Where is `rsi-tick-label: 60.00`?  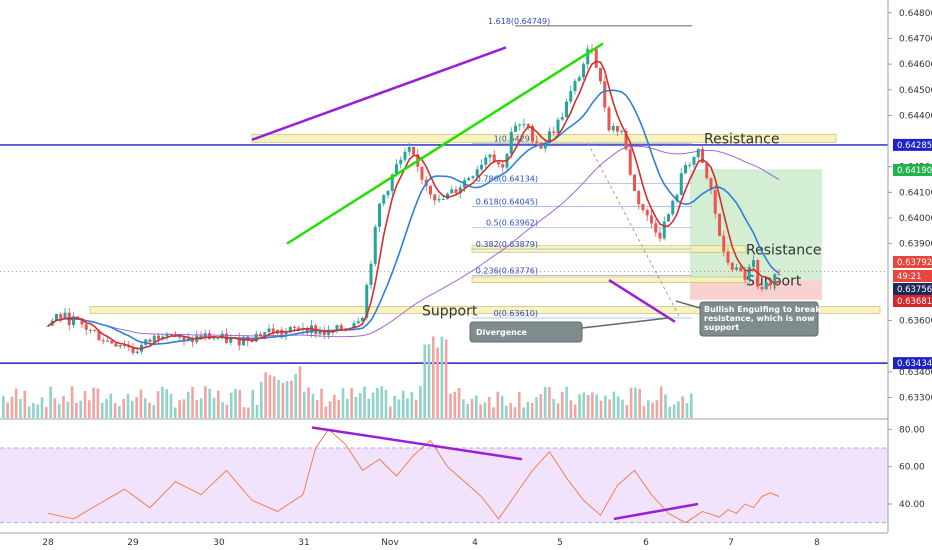 rsi-tick-label: 60.00 is located at coordinates (912, 468).